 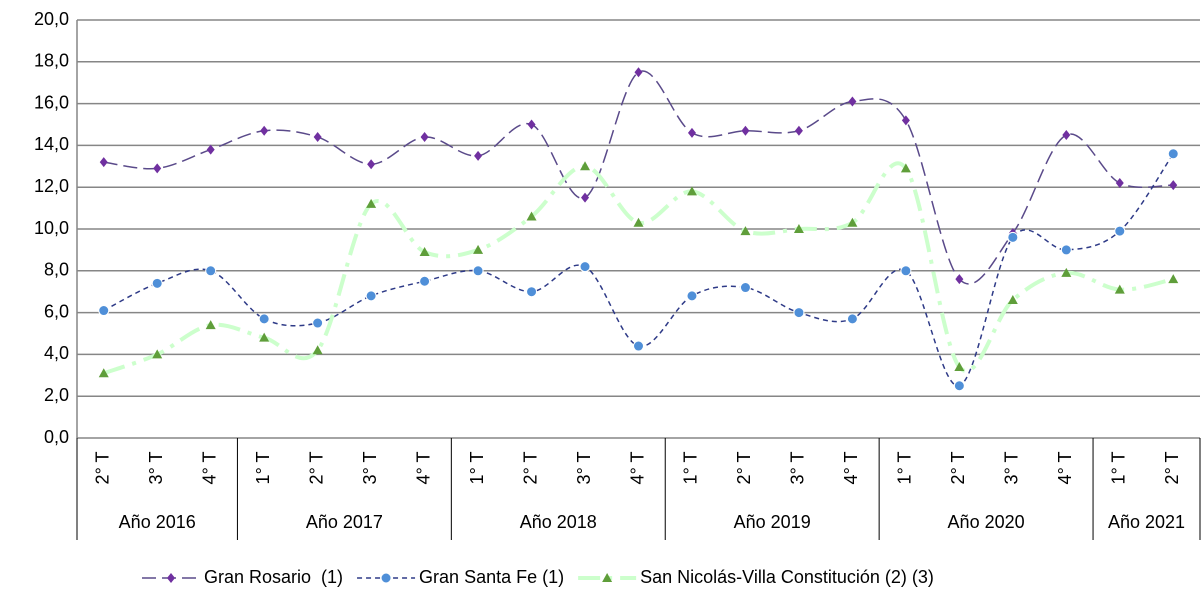 What do you see at coordinates (986, 522) in the screenshot?
I see `group-label: Año 2020` at bounding box center [986, 522].